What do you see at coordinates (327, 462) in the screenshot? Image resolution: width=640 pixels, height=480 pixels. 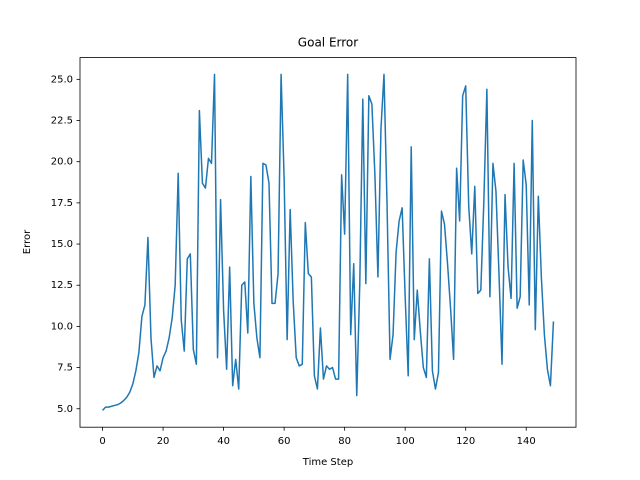 I see `x-axis-label: Time Step` at bounding box center [327, 462].